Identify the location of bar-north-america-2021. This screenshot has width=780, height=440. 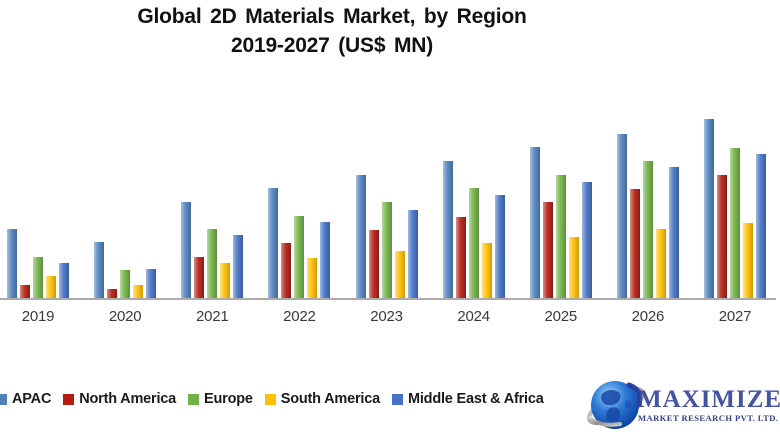
(199, 277).